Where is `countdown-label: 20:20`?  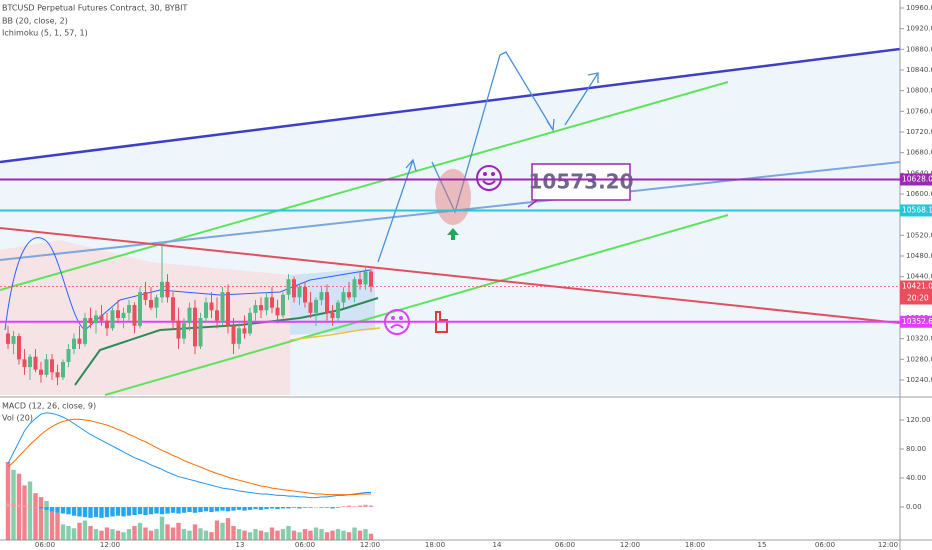 countdown-label: 20:20 is located at coordinates (918, 297).